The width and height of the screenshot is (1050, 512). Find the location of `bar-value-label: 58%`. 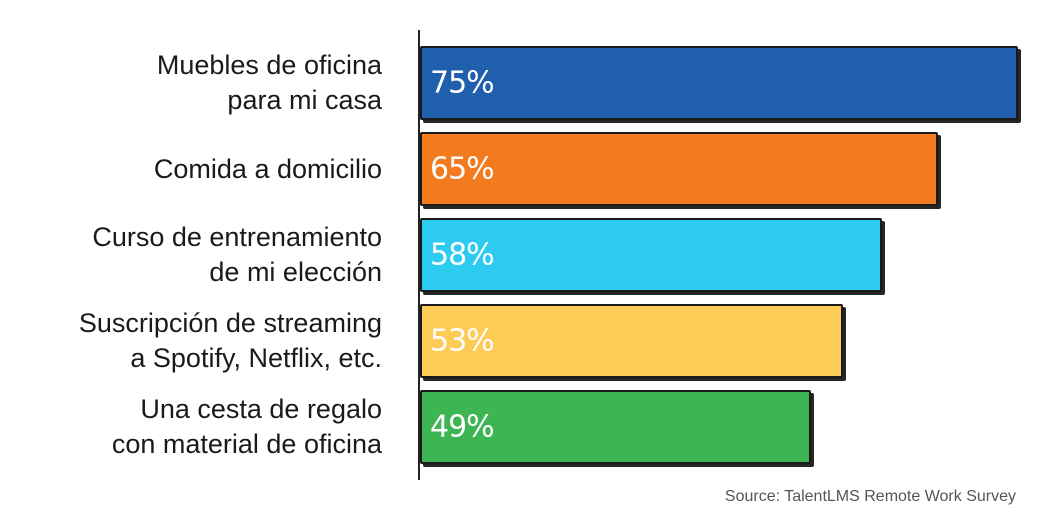

bar-value-label: 58% is located at coordinates (462, 255).